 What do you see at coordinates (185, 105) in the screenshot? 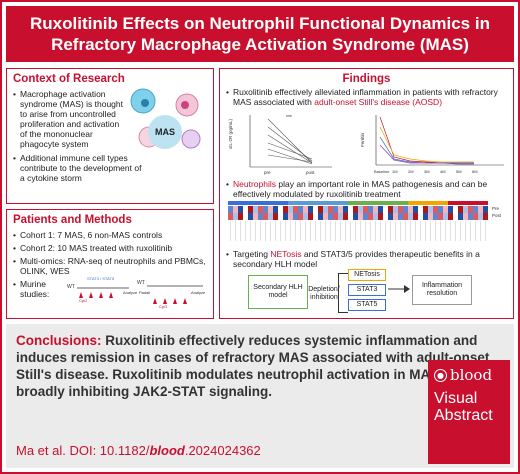
I see `nucleus-icon-pink` at bounding box center [185, 105].